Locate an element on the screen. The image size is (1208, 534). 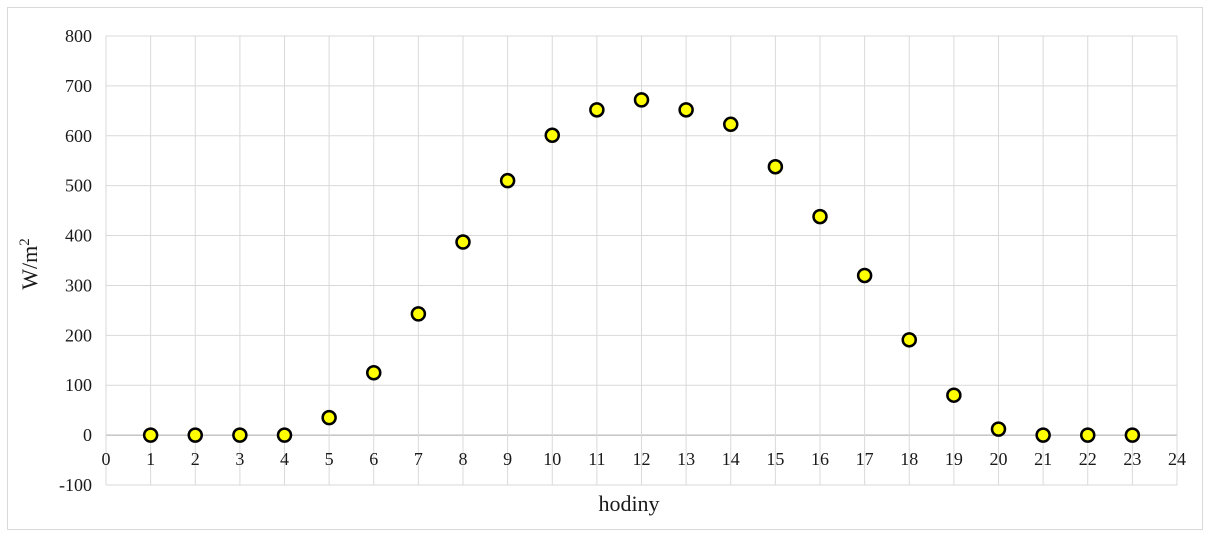
x-tick-label: 4 is located at coordinates (284, 459).